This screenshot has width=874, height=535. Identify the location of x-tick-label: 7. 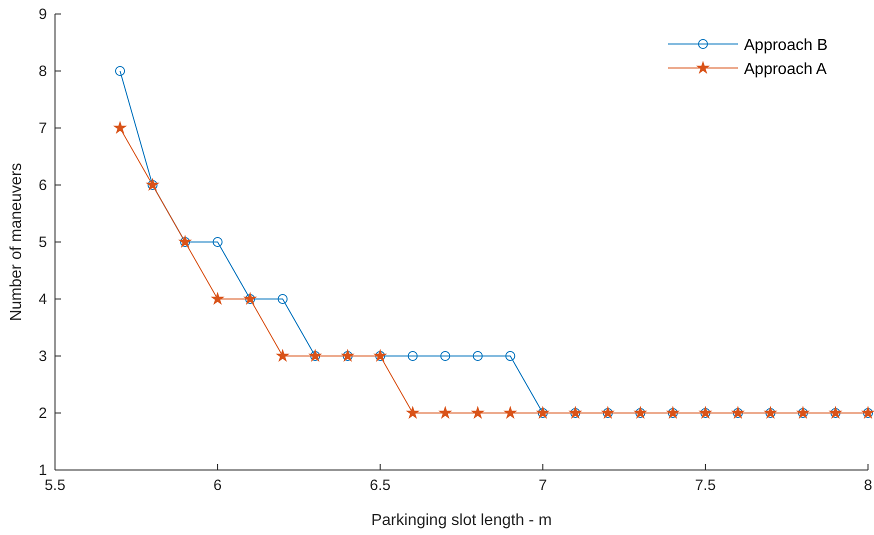
(542, 485).